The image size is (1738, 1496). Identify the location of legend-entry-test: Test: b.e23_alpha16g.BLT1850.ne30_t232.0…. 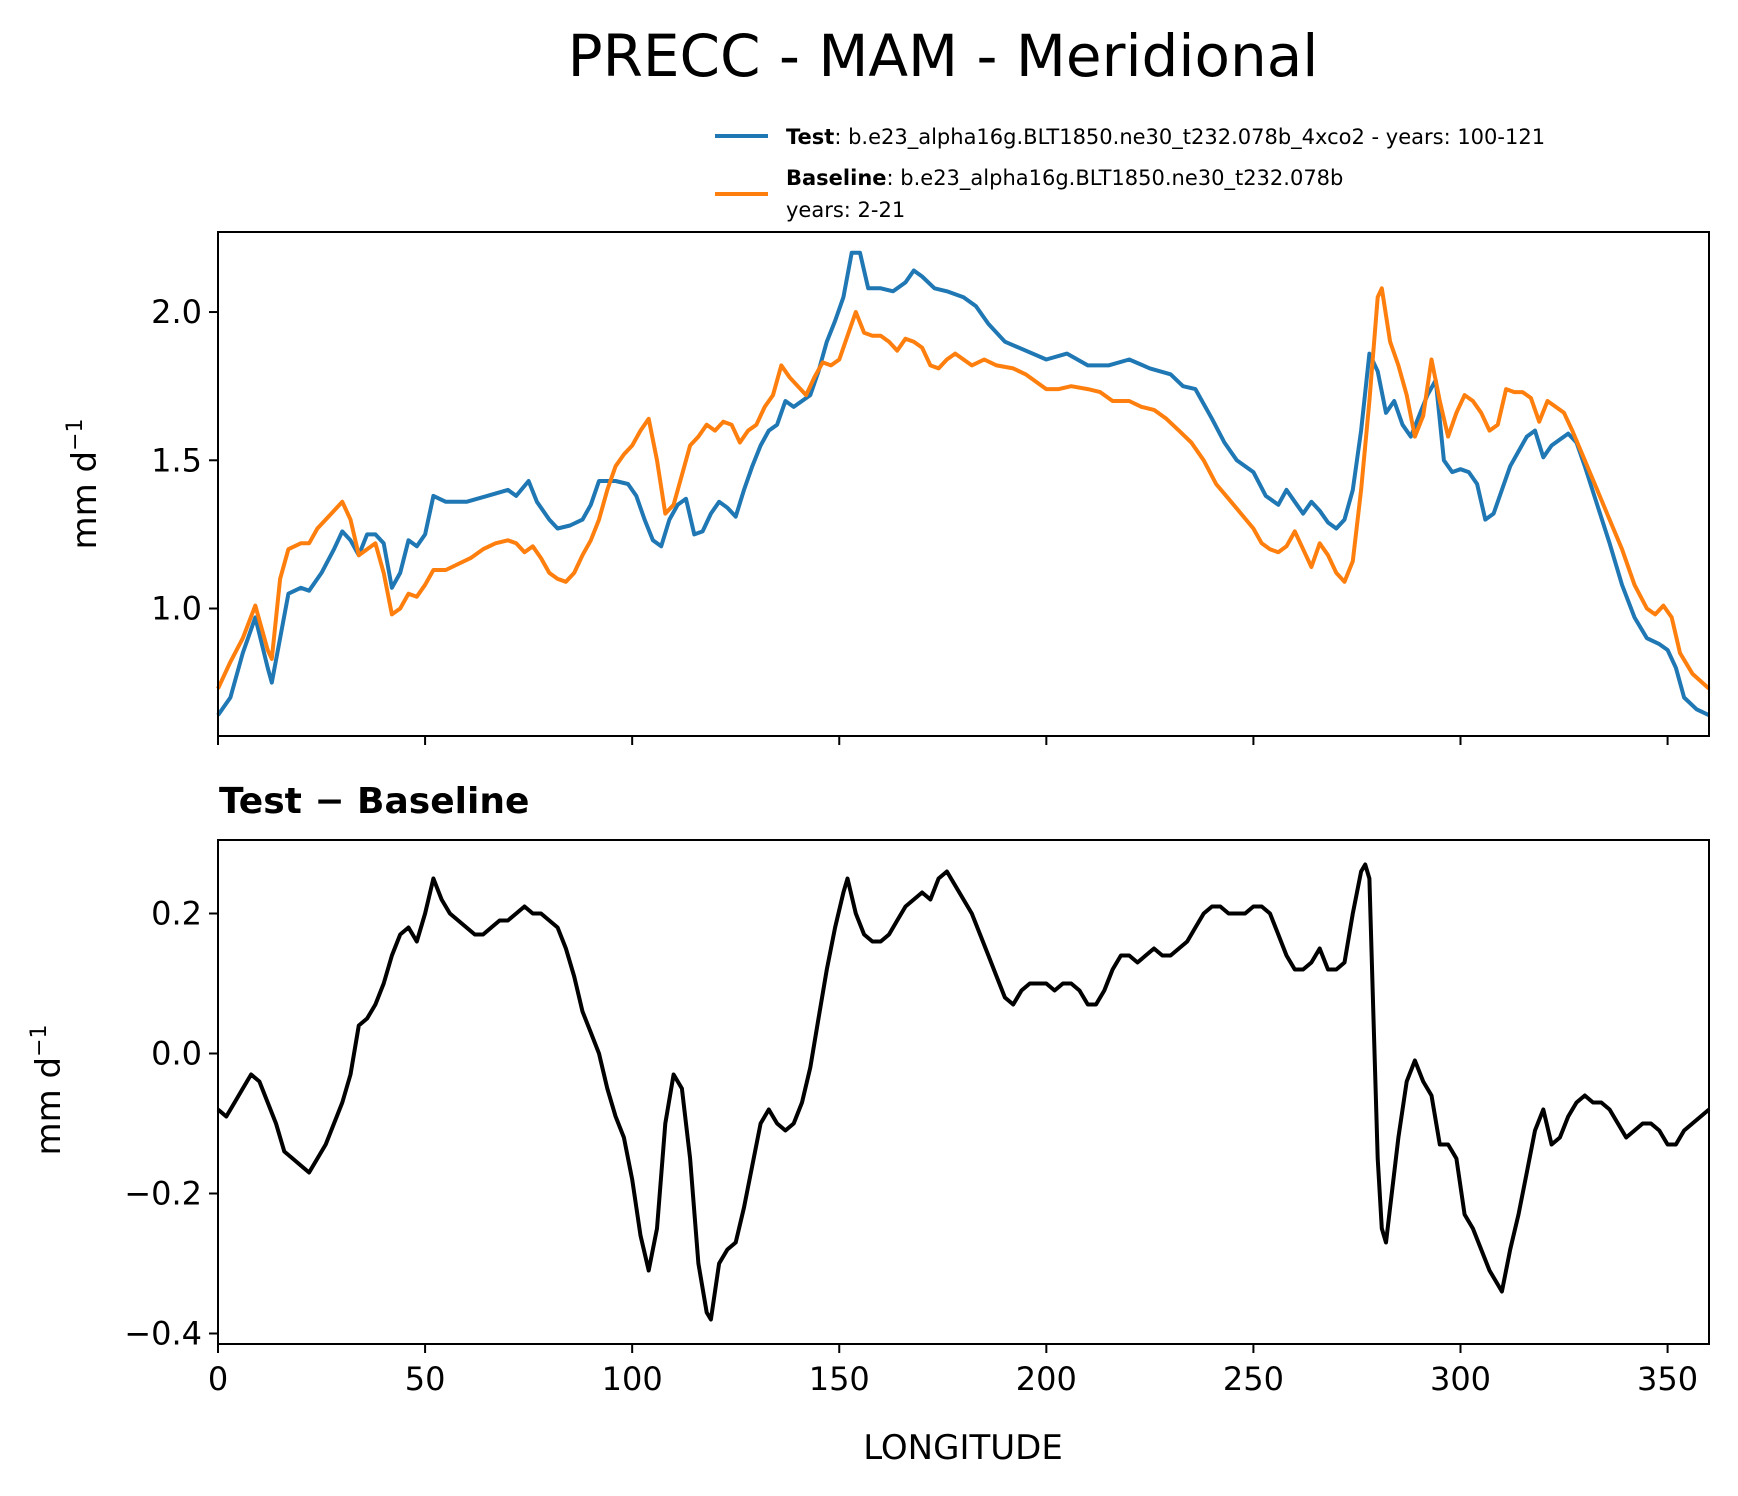
(1165, 137).